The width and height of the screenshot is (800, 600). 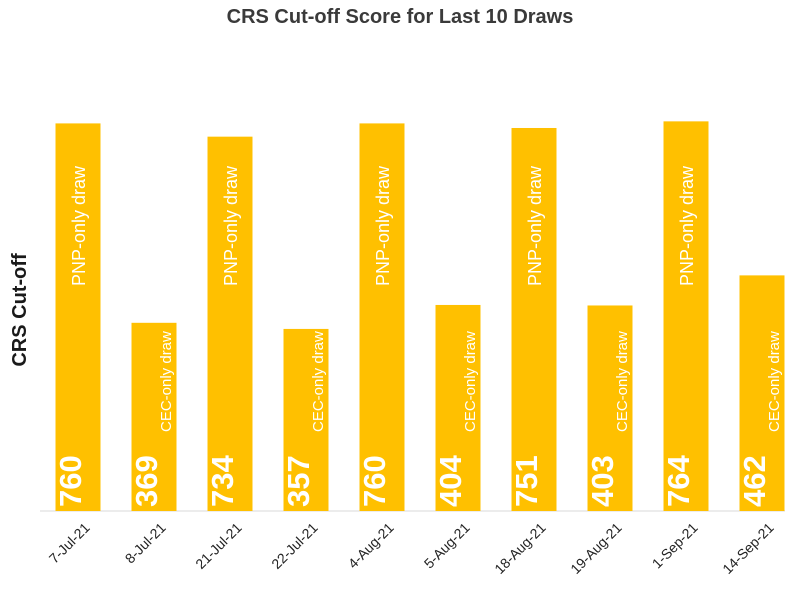 What do you see at coordinates (218, 545) in the screenshot?
I see `x-tick-label: 21-Jul-21` at bounding box center [218, 545].